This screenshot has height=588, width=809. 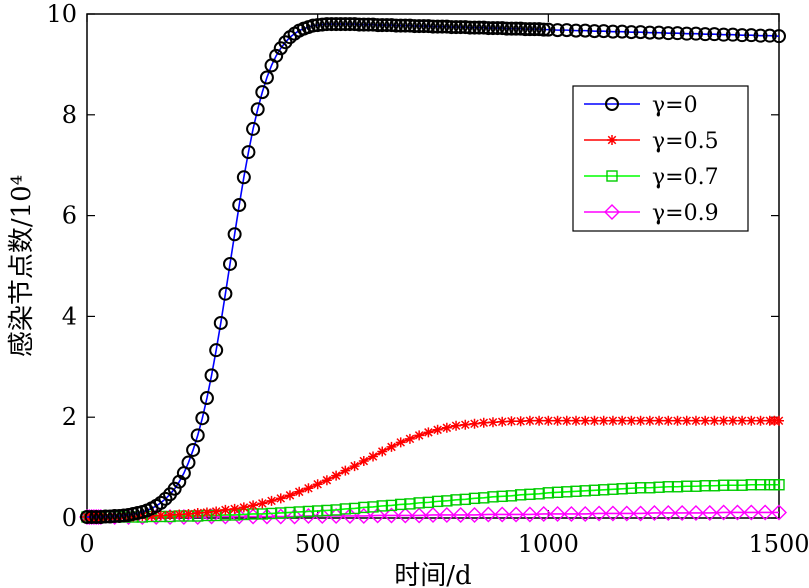 I want to click on x-tick-label: 1500, so click(x=778, y=544).